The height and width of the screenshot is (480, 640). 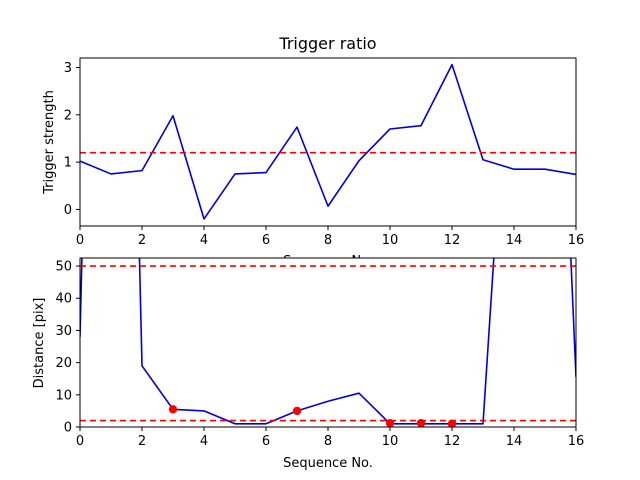 What do you see at coordinates (63, 299) in the screenshot?
I see `bottom-y-tick-label: 40` at bounding box center [63, 299].